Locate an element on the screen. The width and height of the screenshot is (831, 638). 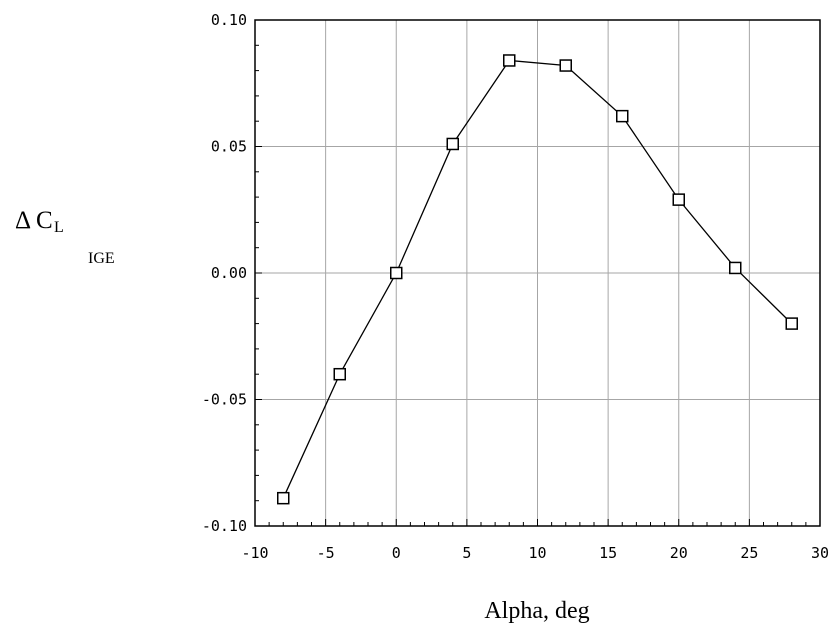
x-tick-label: 5 is located at coordinates (466, 553).